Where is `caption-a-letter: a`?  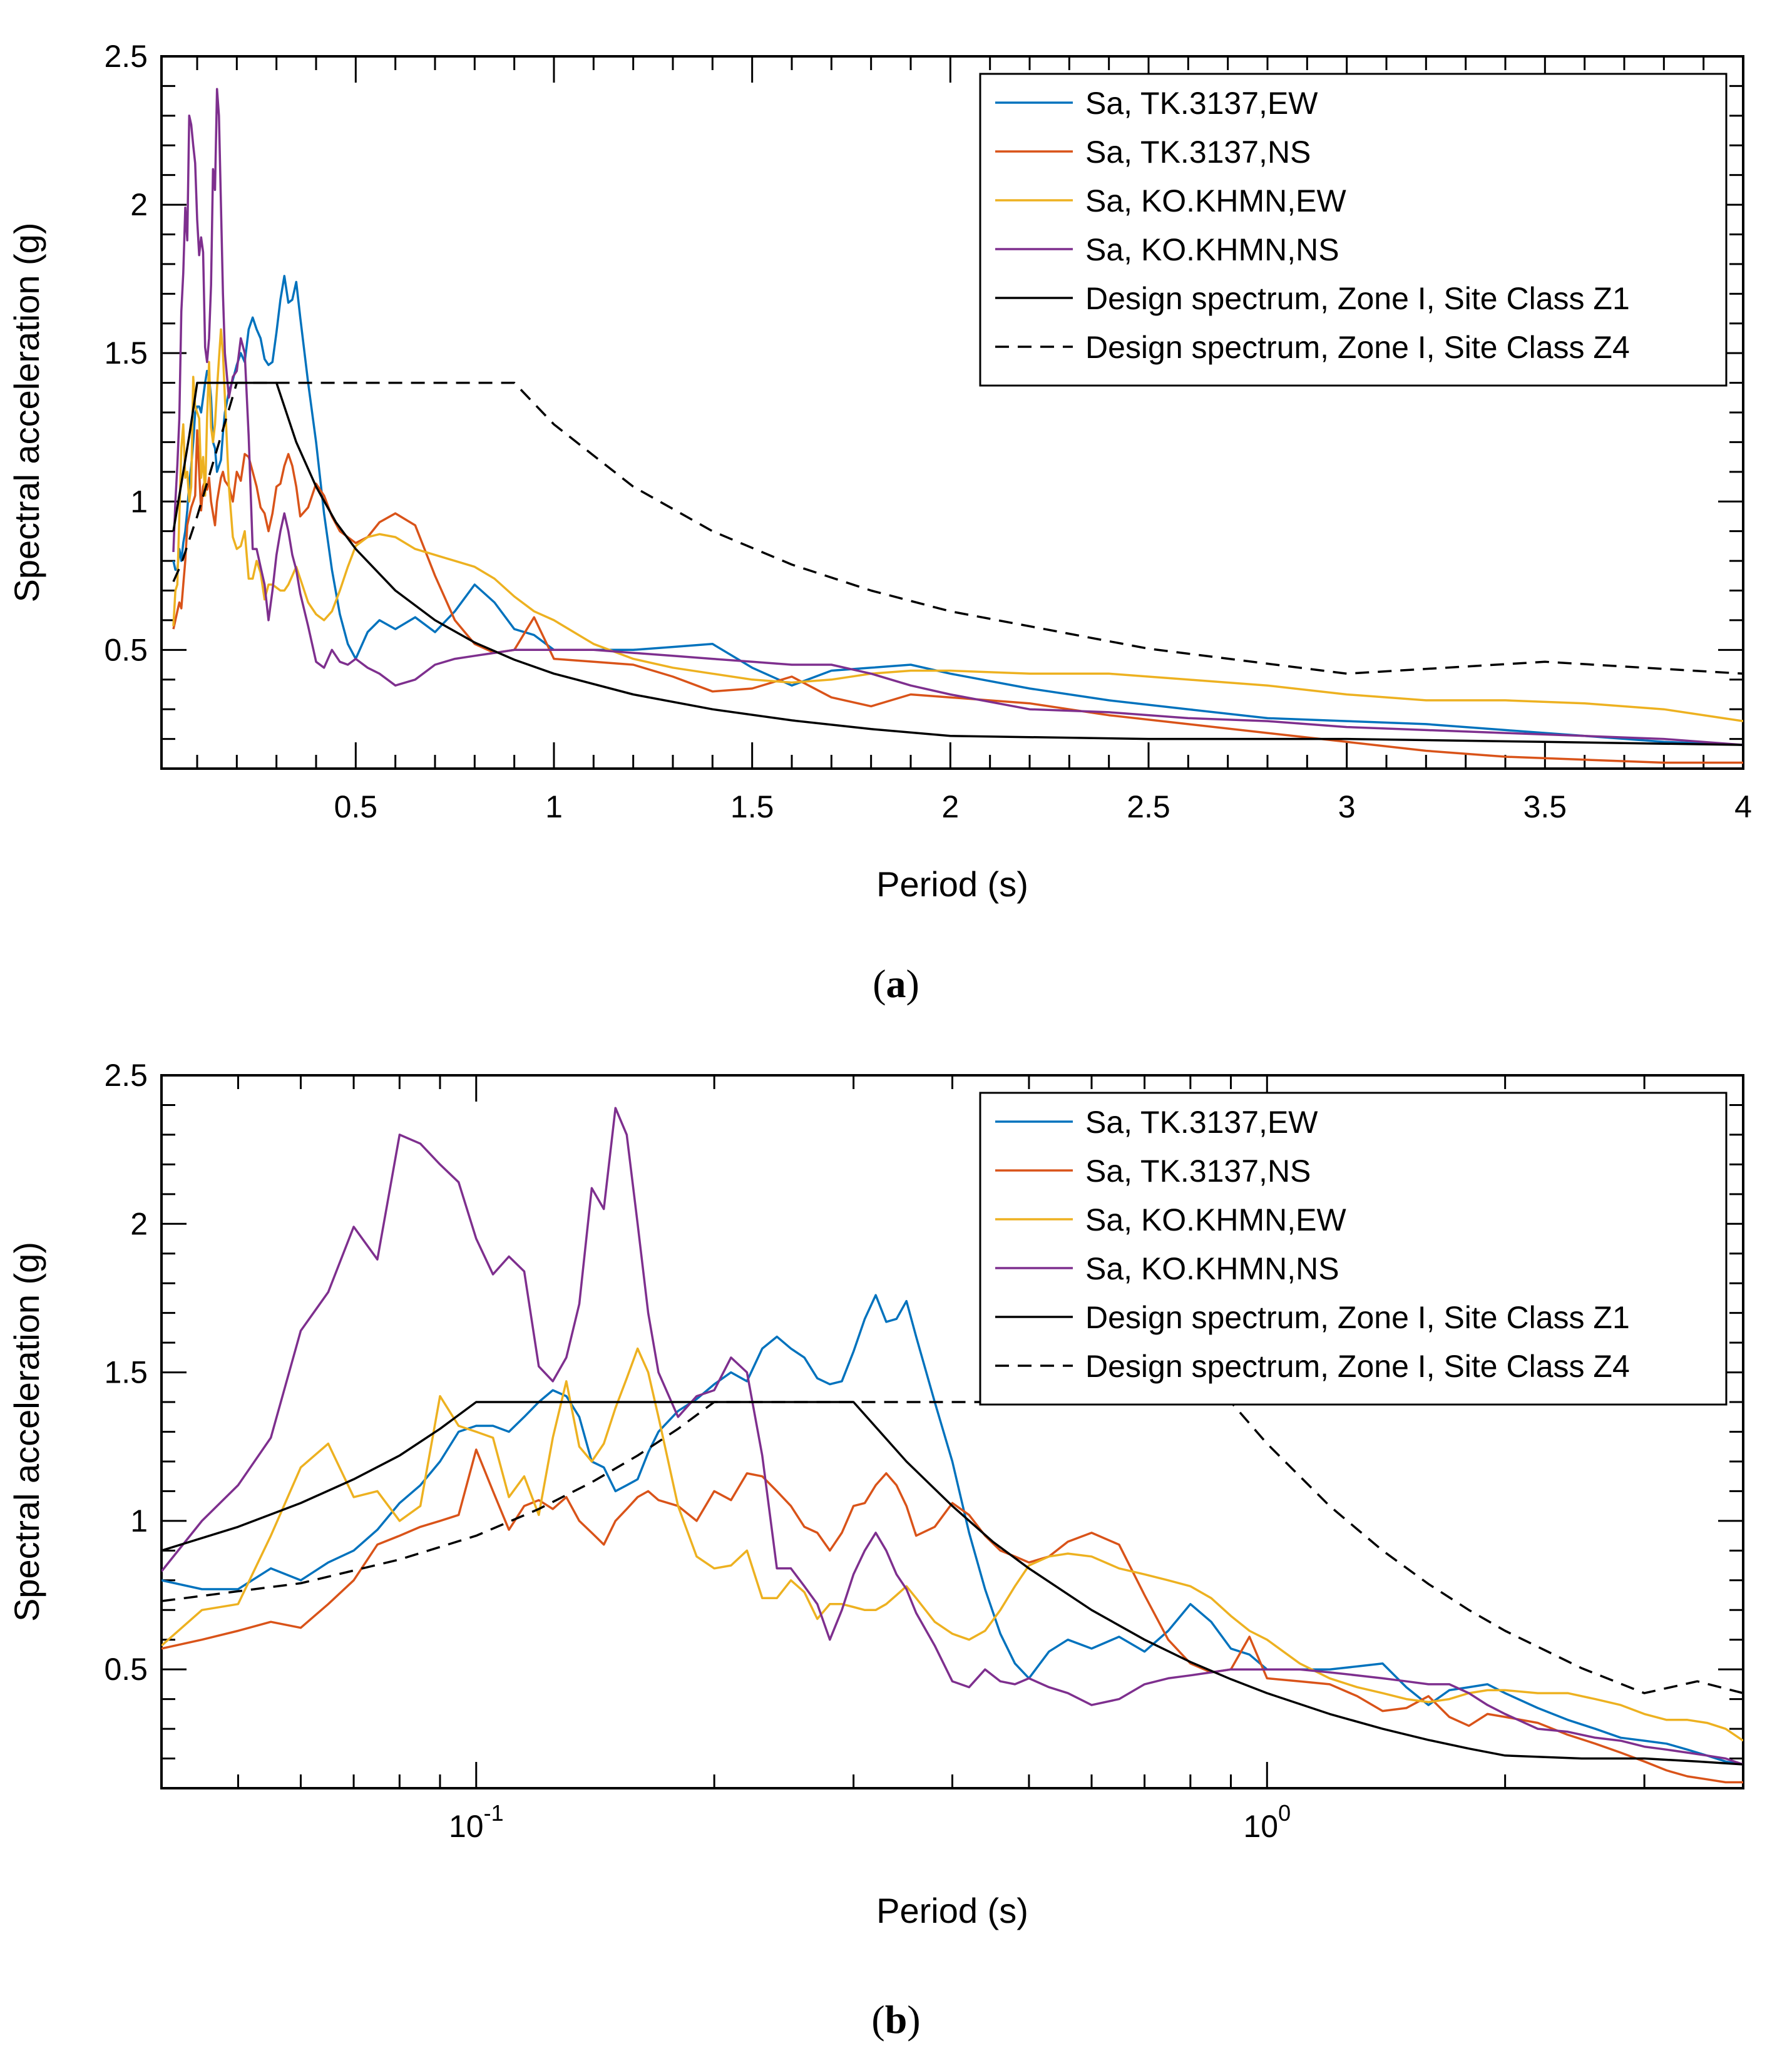 caption-a-letter: a is located at coordinates (896, 983).